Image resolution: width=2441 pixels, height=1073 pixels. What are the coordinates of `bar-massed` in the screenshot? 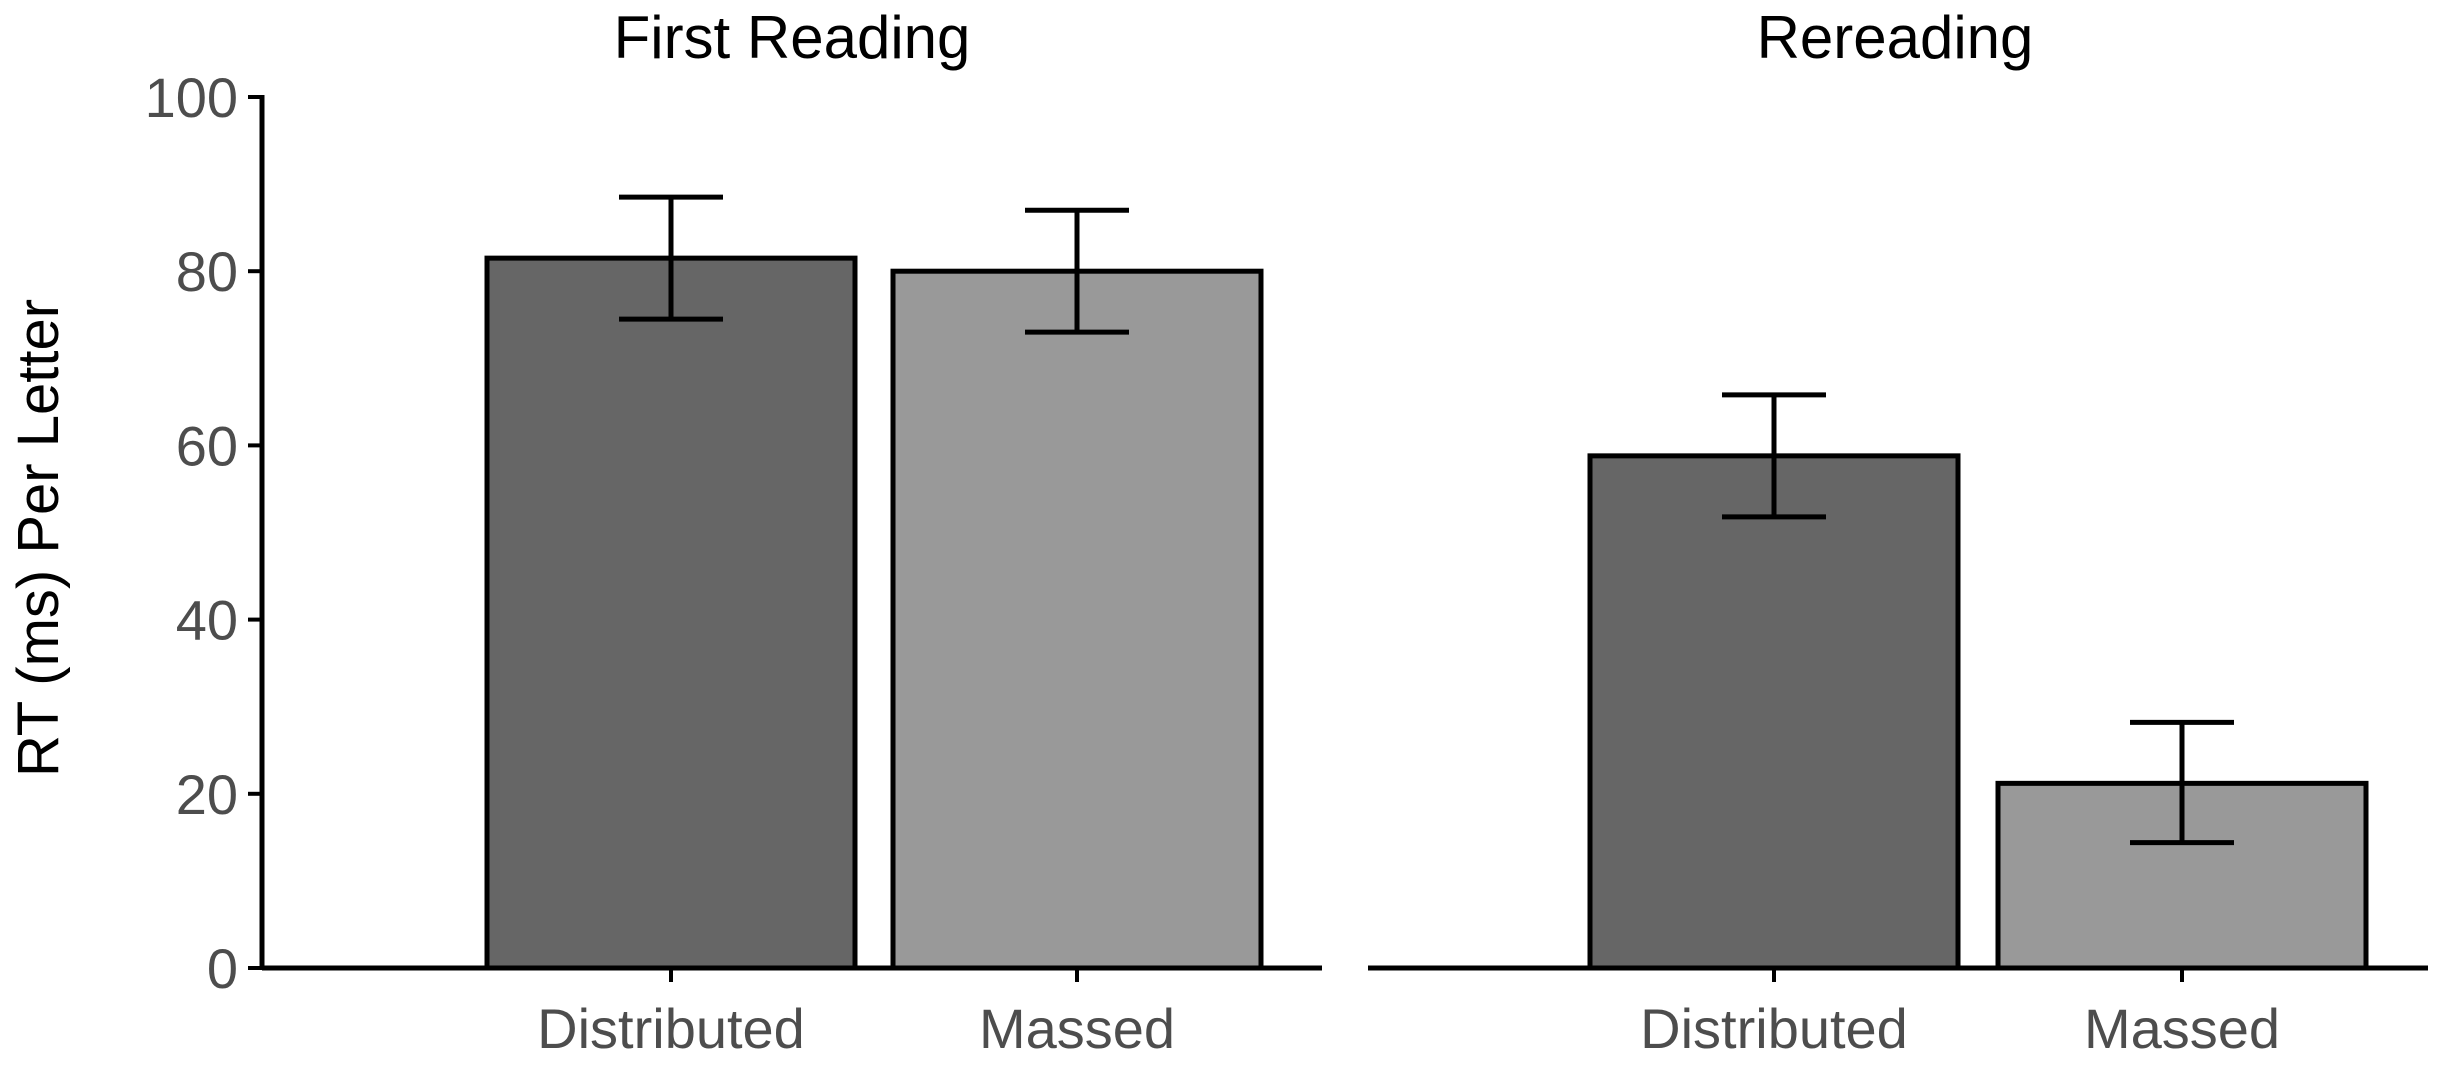 It's located at (1077, 619).